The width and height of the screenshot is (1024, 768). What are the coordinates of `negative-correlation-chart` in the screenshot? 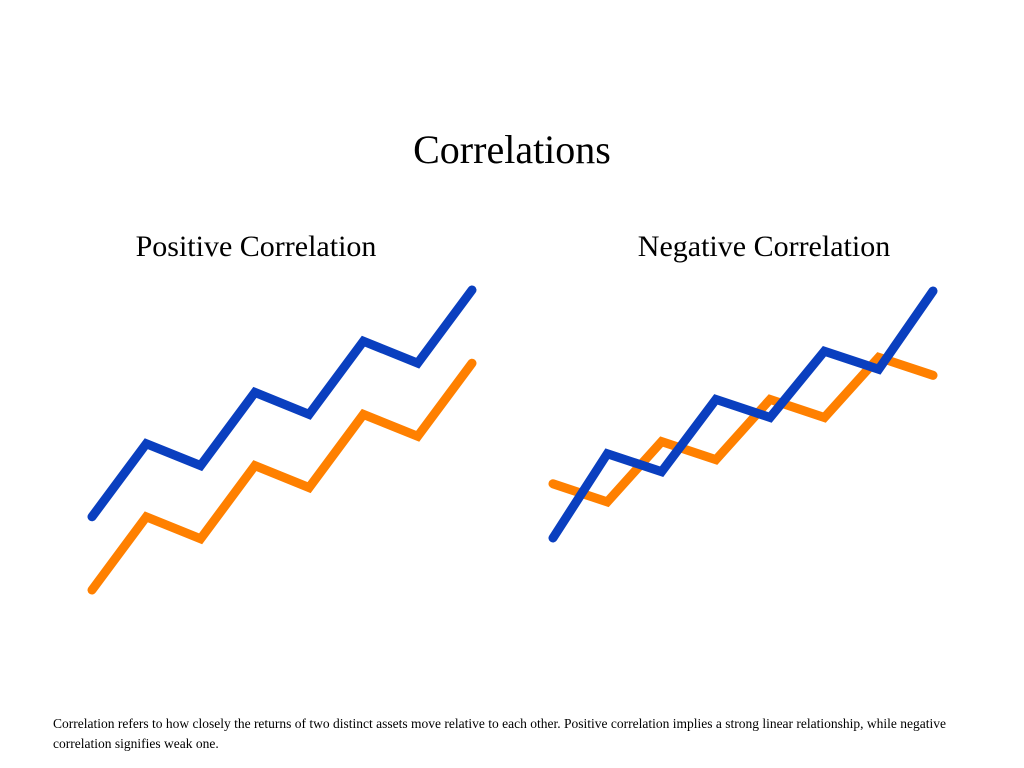 It's located at (743, 414).